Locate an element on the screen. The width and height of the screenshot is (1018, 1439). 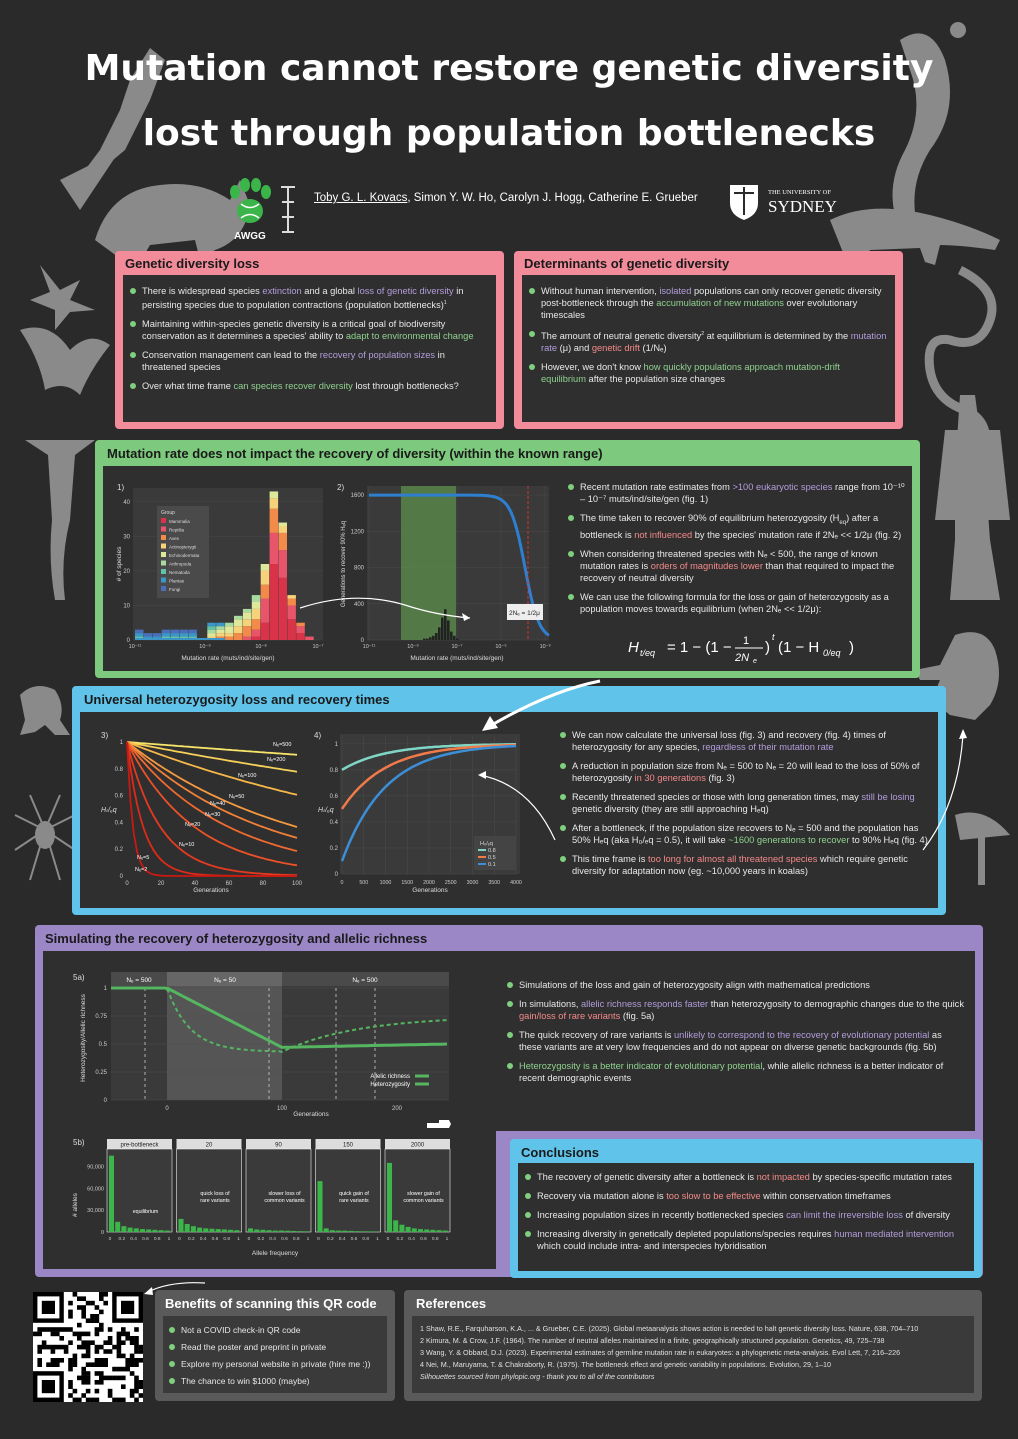
fig5a-label: 5a) is located at coordinates (79, 977).